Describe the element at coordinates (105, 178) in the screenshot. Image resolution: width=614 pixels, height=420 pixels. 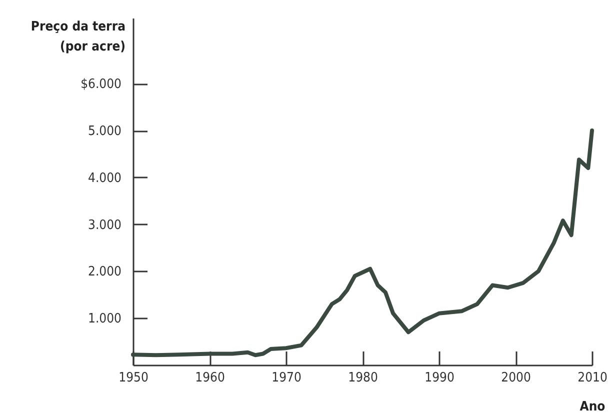
I see `y-tick-label: 4.000` at that location.